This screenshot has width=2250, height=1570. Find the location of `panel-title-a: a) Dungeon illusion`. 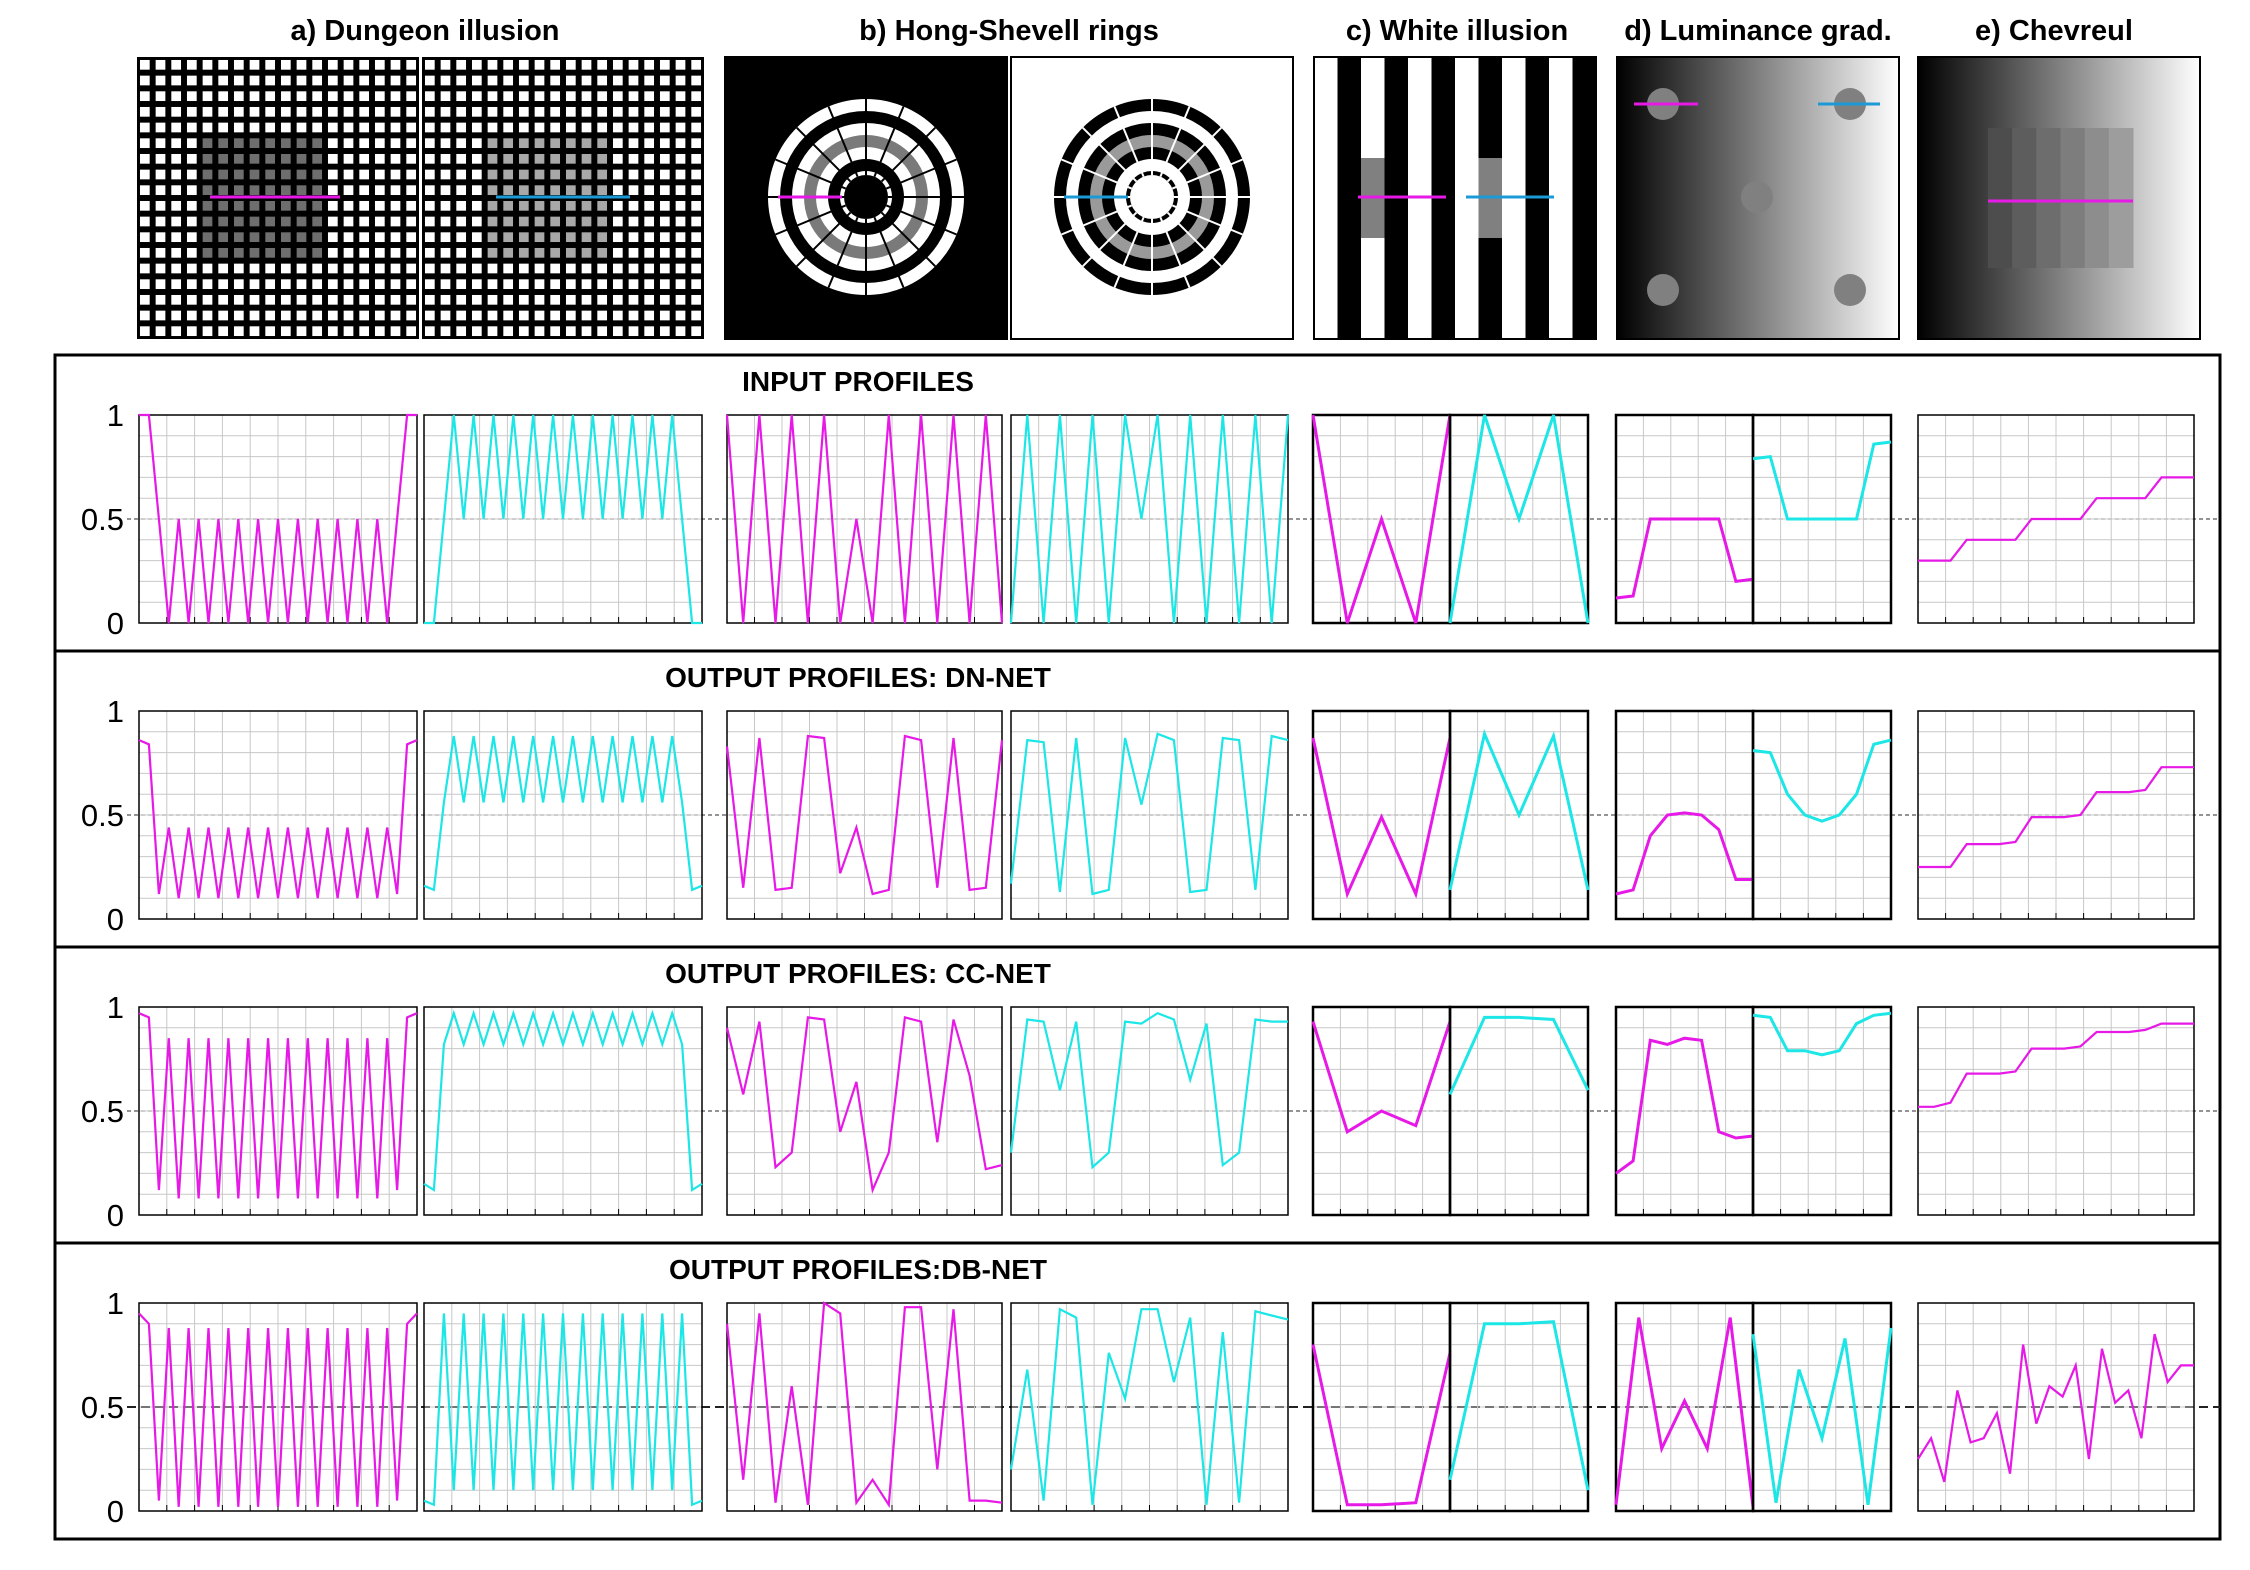

panel-title-a: a) Dungeon illusion is located at coordinates (424, 31).